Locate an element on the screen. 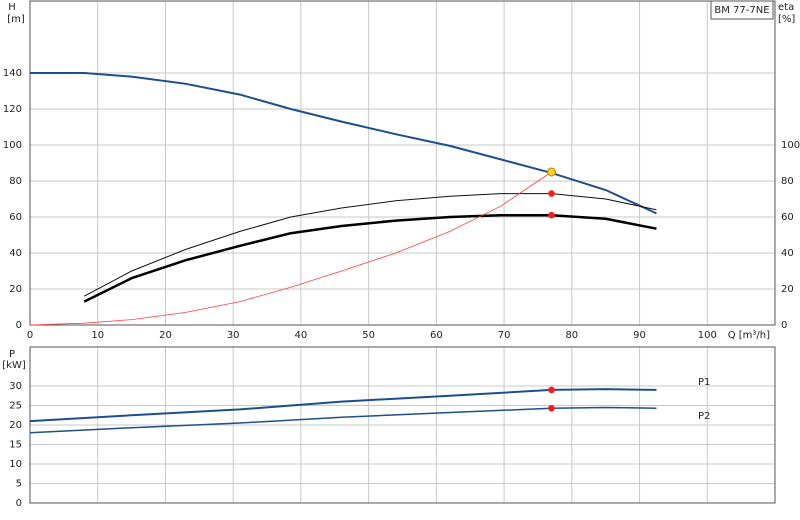 The image size is (800, 520). x-tick-label: 0 is located at coordinates (30, 335).